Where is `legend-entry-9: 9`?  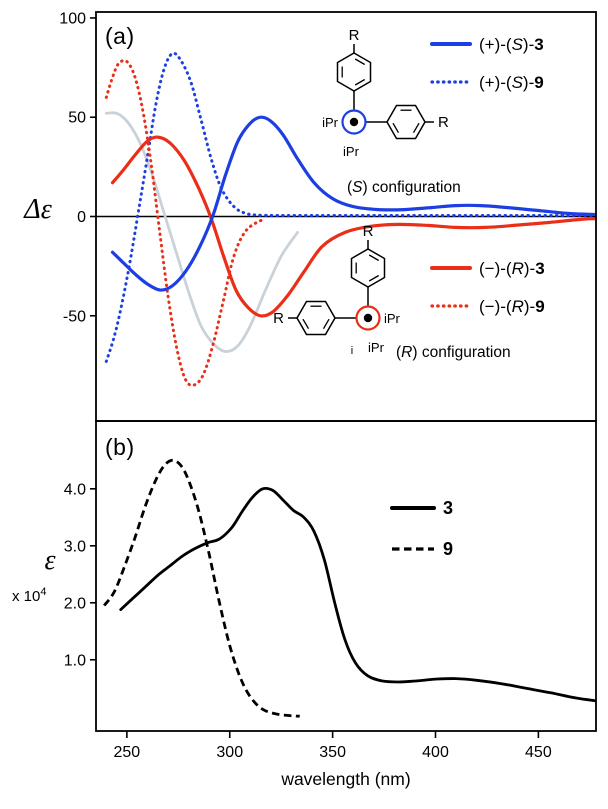 legend-entry-9: 9 is located at coordinates (422, 549).